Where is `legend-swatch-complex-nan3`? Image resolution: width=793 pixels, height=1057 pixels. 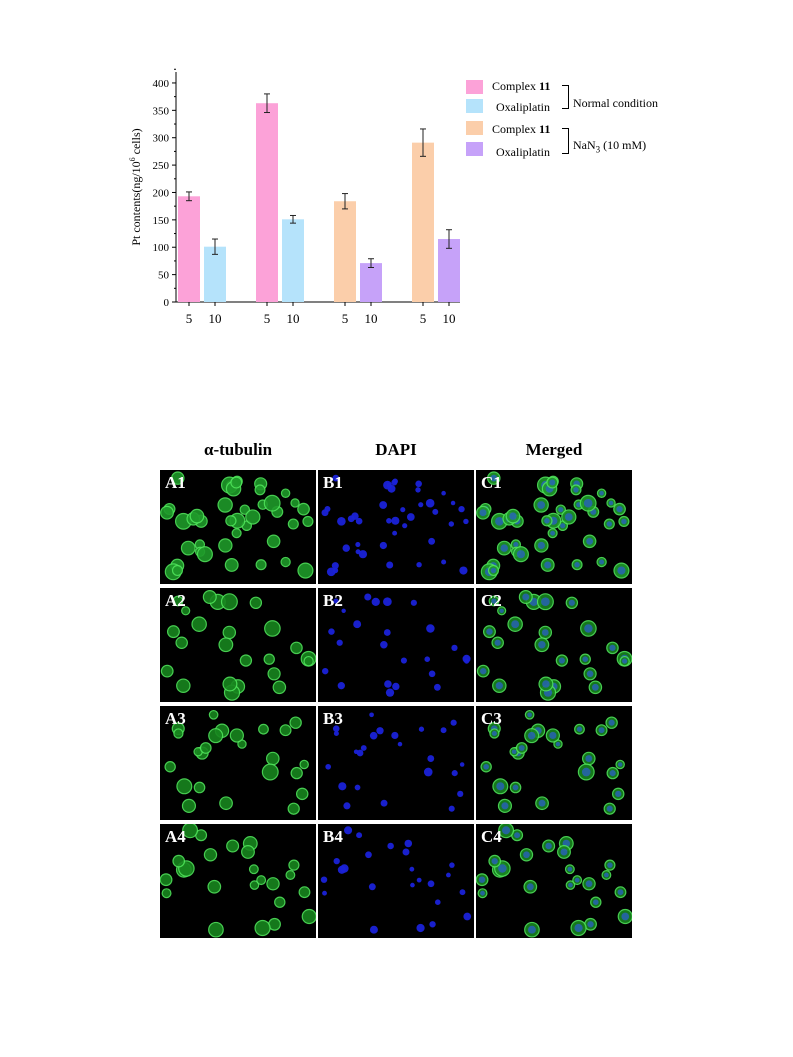
legend-swatch-complex-nan3 is located at coordinates (474, 128).